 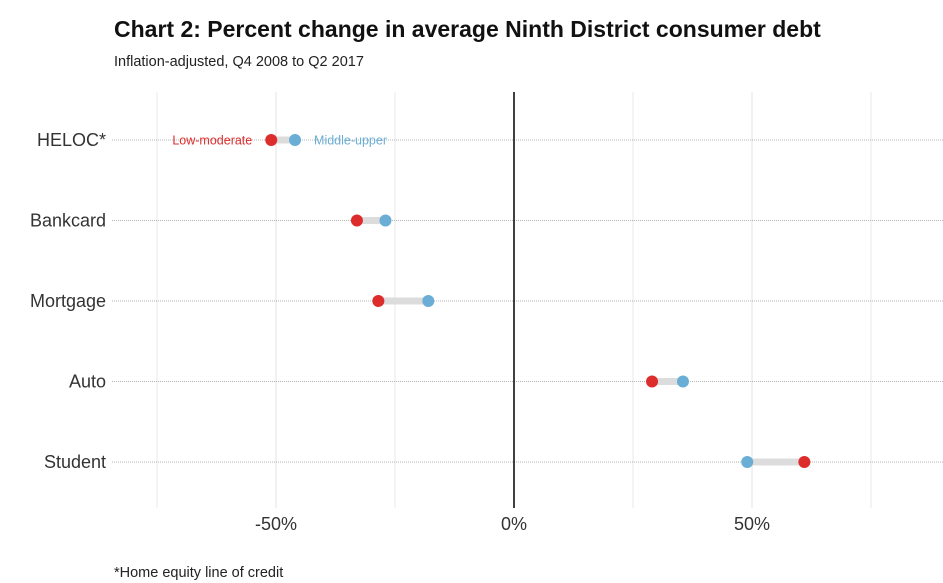 I want to click on x-tick-label: 0%, so click(x=514, y=524).